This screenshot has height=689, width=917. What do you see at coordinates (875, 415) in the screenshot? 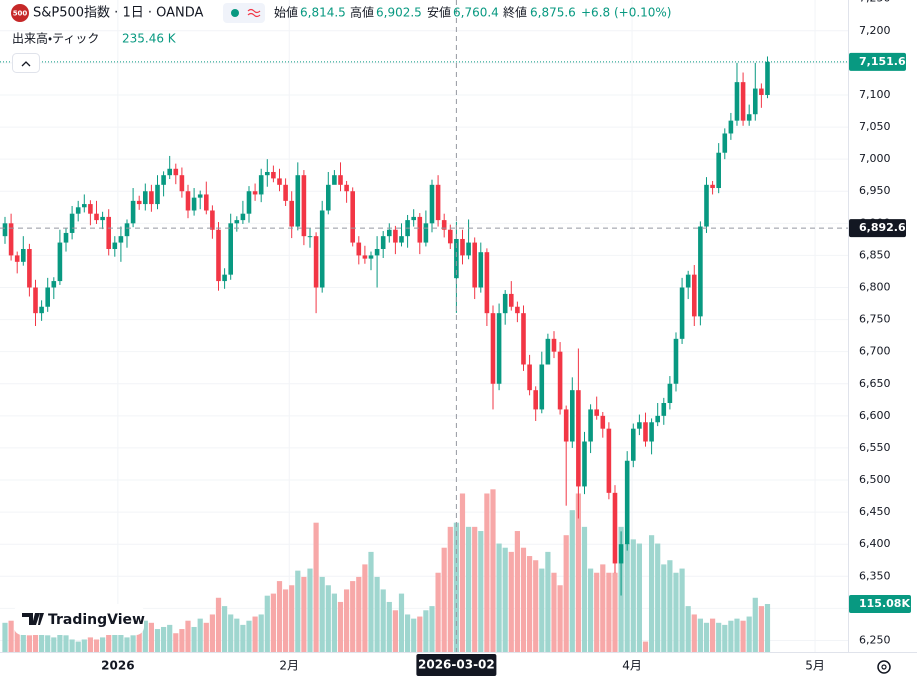
I see `y-tick-label: 6,600` at bounding box center [875, 415].